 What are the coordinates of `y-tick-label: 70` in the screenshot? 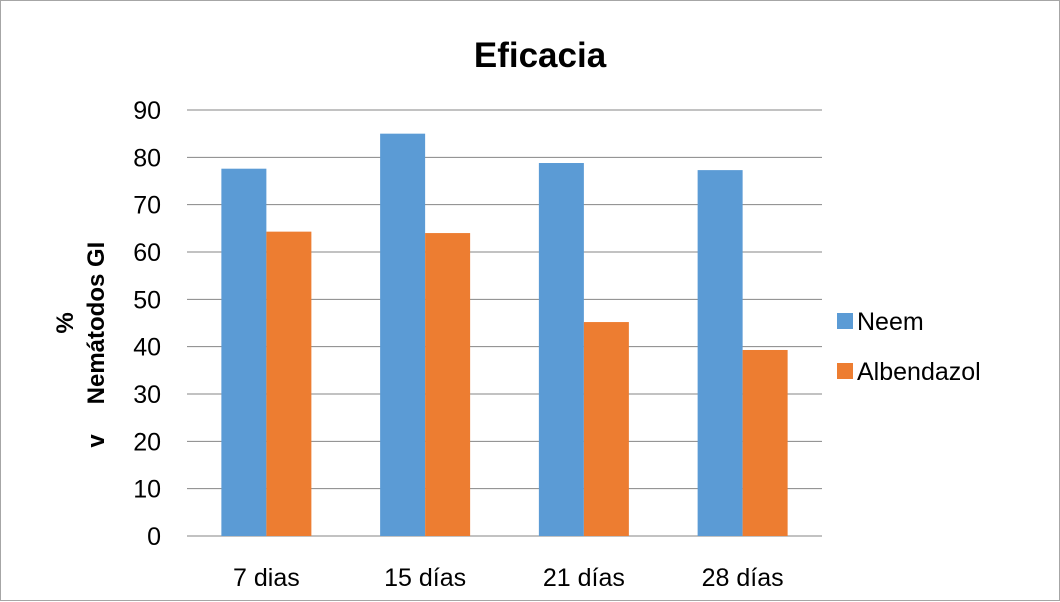 It's located at (147, 206).